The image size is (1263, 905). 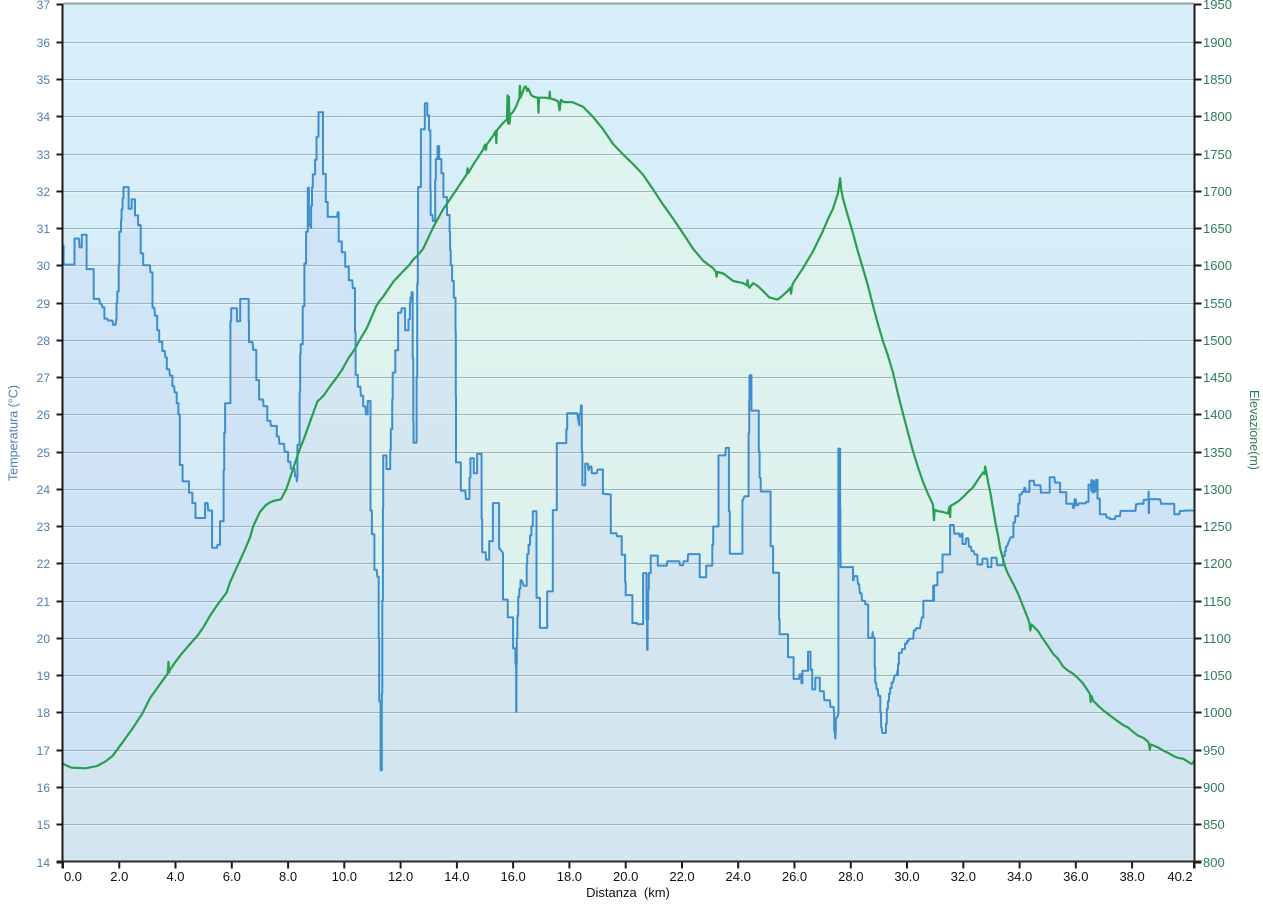 What do you see at coordinates (44, 713) in the screenshot?
I see `svg-text: 18` at bounding box center [44, 713].